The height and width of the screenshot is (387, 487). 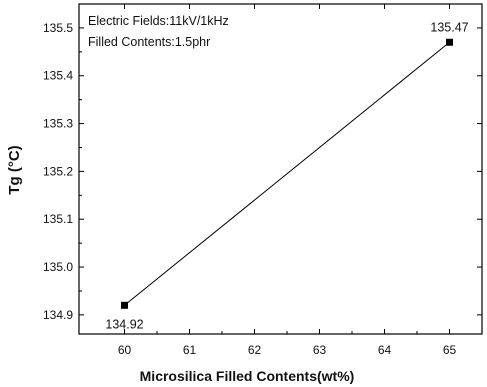 I want to click on y-tick-label: 135.0, so click(x=58, y=267).